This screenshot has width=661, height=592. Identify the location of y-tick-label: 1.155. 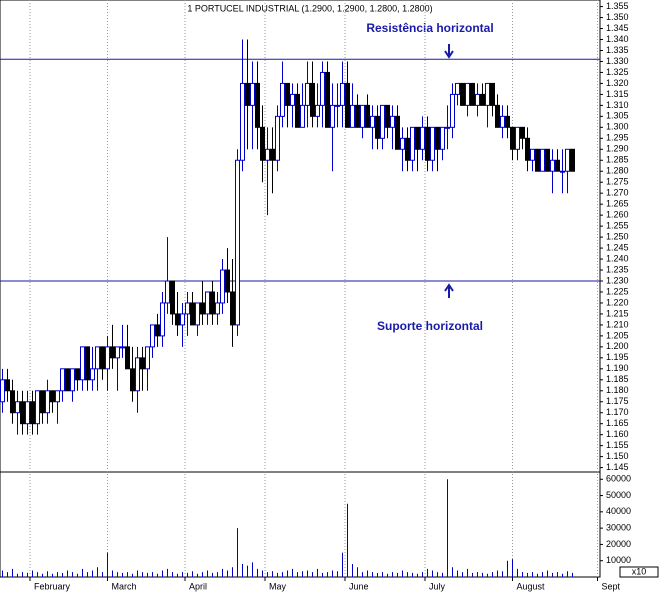
(617, 445).